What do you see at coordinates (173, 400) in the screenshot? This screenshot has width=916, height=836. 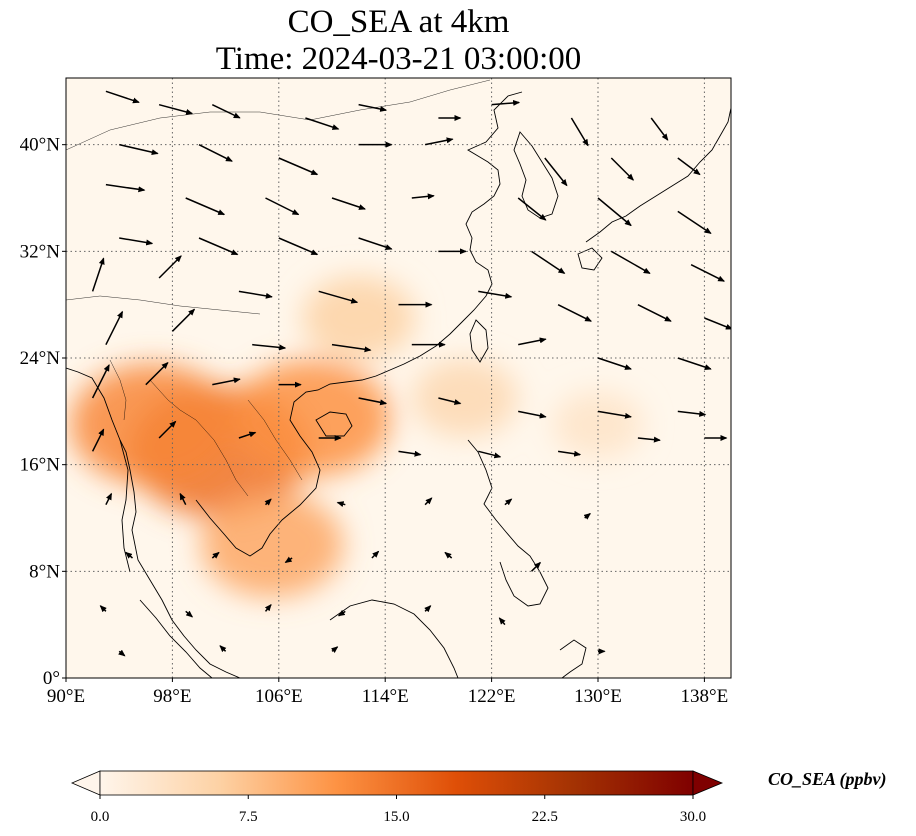 I see `border-myanmar-china` at bounding box center [173, 400].